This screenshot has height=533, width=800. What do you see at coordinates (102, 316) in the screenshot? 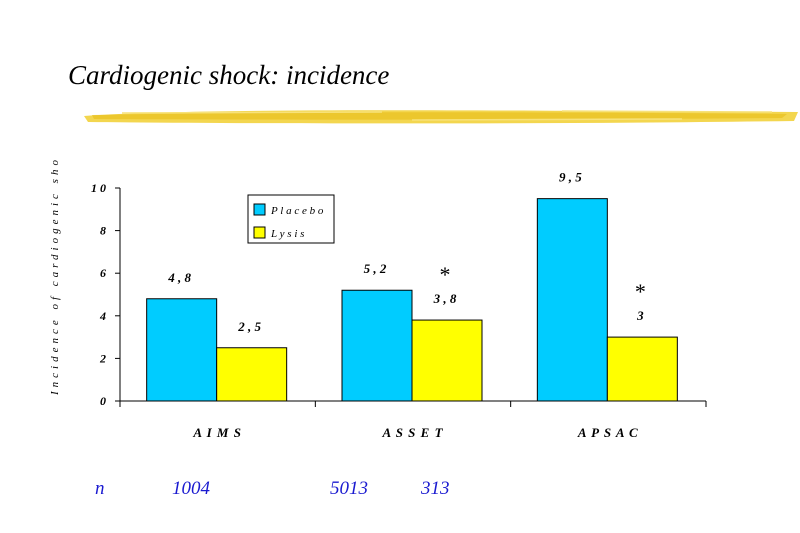
I see `y-tick-label: 4` at bounding box center [102, 316].